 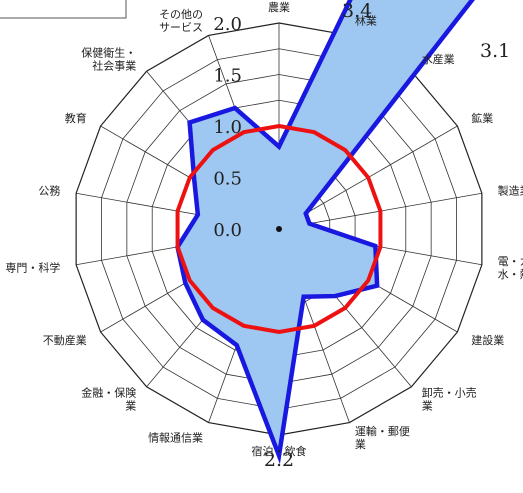 I want to click on category-label-情報通信業: 情報通信業, so click(x=175, y=438).